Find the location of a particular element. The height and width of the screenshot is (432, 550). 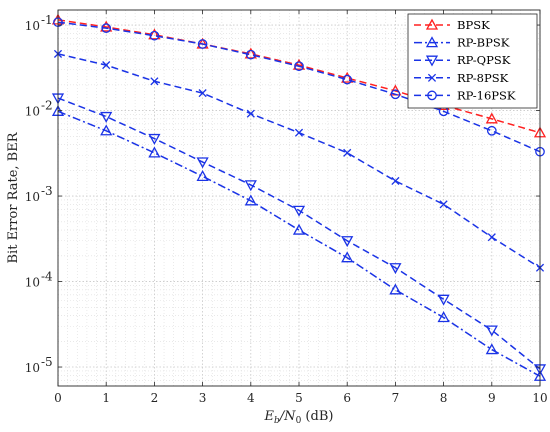

y-tick-exponent: -2 is located at coordinates (47, 106).